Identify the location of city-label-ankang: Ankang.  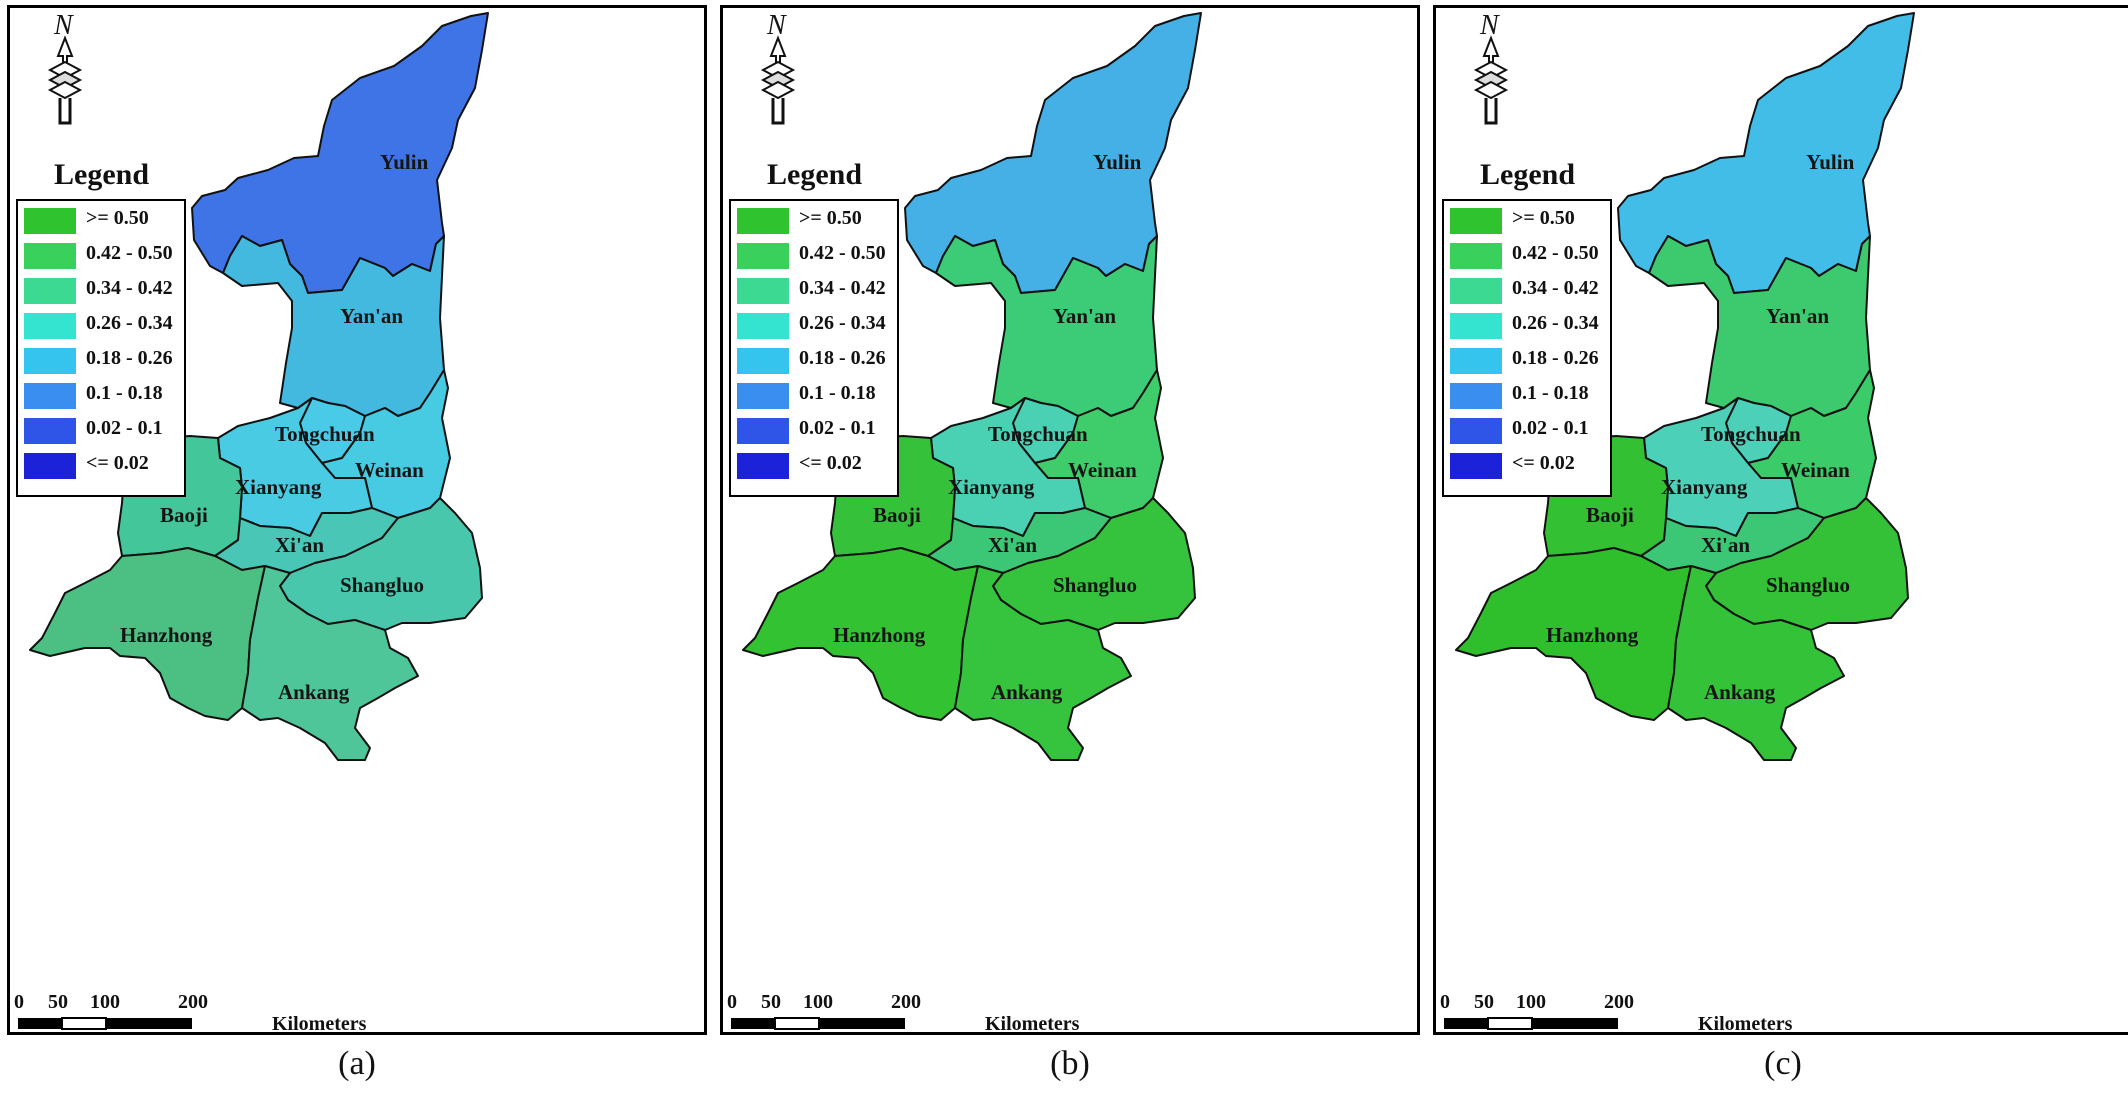
(314, 692).